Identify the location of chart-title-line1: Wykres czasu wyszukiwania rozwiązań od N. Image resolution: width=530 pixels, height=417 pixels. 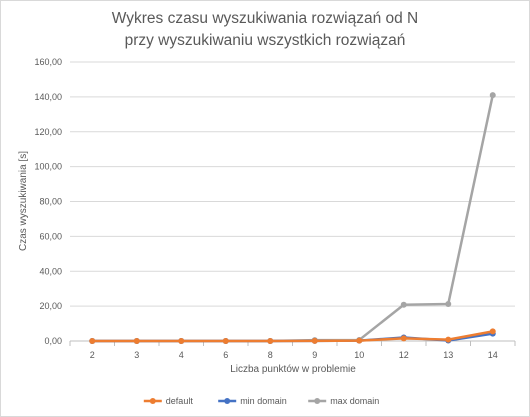
(265, 18).